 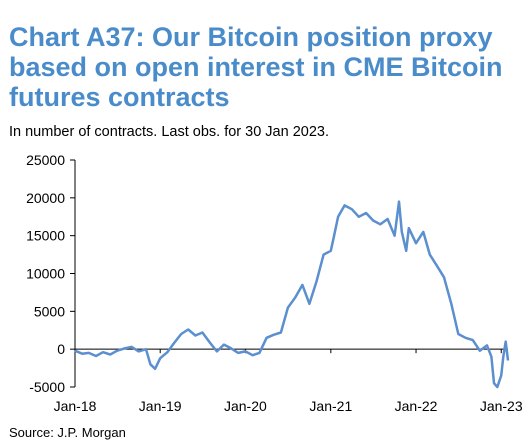 I want to click on y-tick-label: 25000, so click(x=45, y=160).